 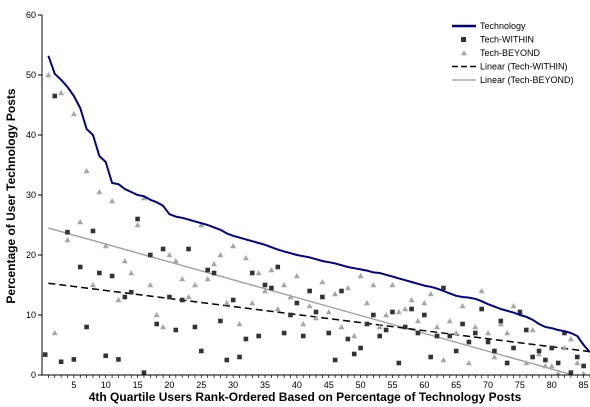 I want to click on x-tick-label: 80, so click(x=552, y=385).